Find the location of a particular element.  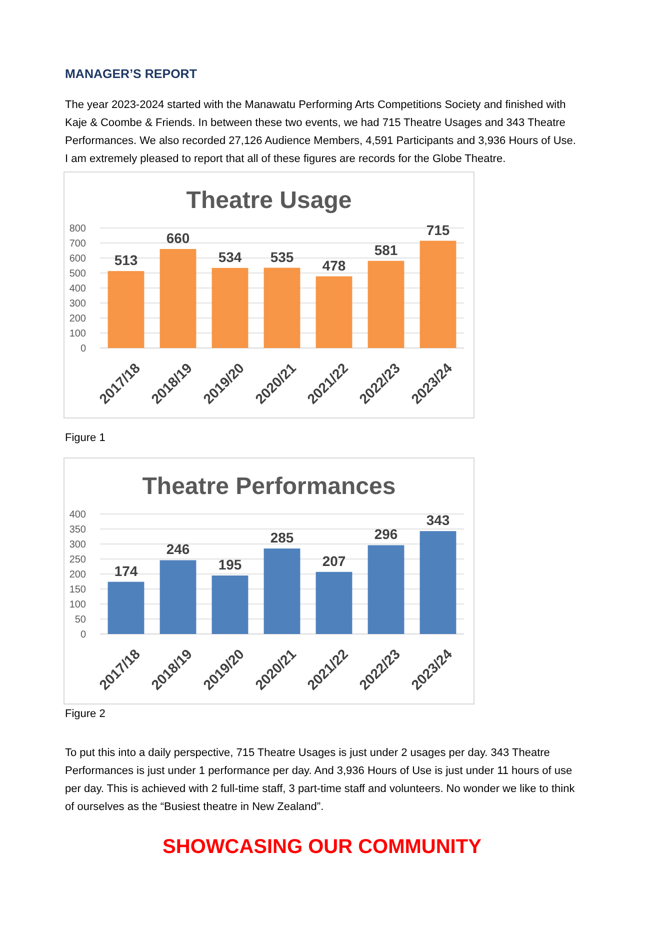

data-label: 195 is located at coordinates (230, 564).